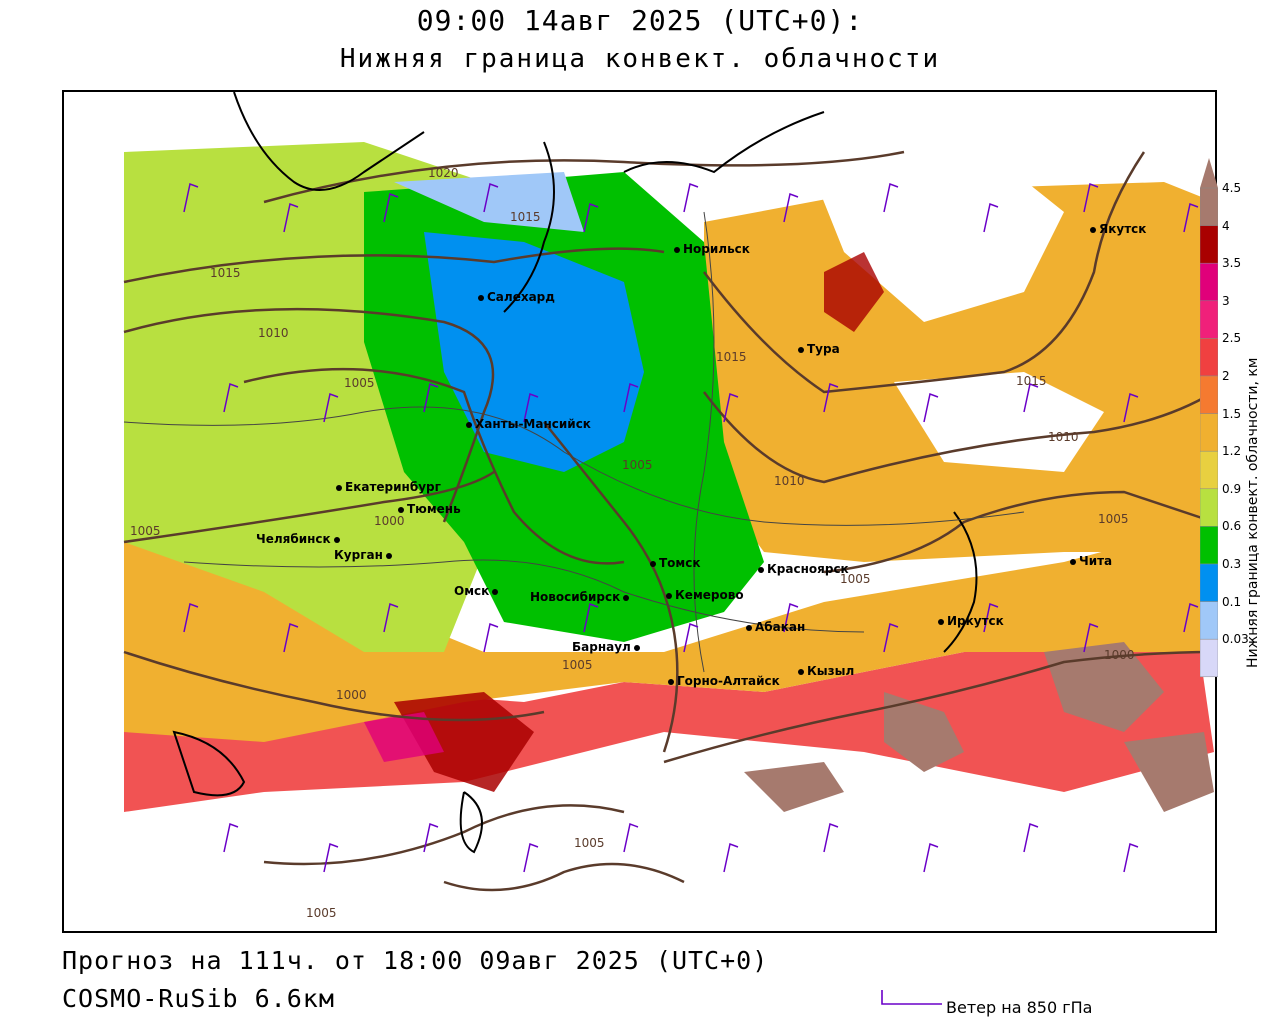 This screenshot has height=1024, width=1280. What do you see at coordinates (1232, 488) in the screenshot?
I see `legend-level-label: 0.9` at bounding box center [1232, 488].